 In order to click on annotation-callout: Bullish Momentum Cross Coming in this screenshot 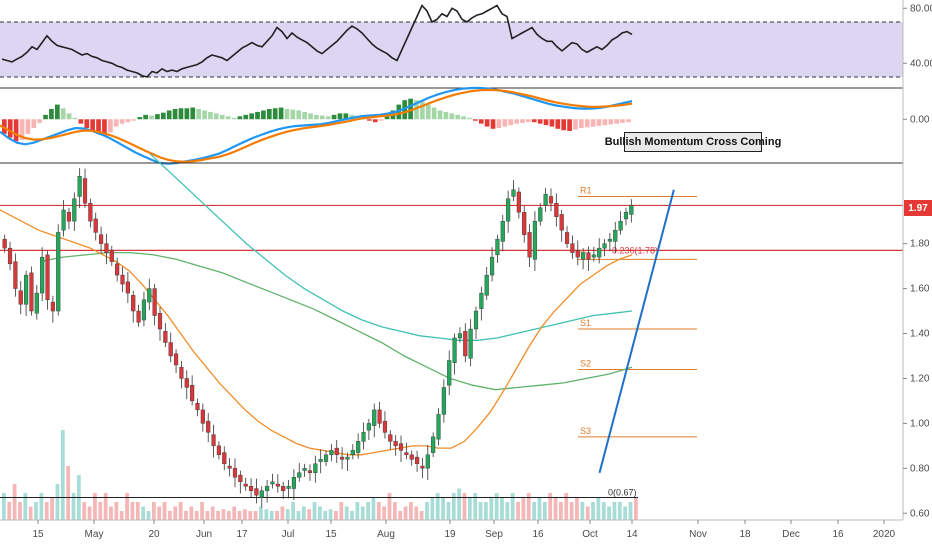, I will do `click(693, 142)`.